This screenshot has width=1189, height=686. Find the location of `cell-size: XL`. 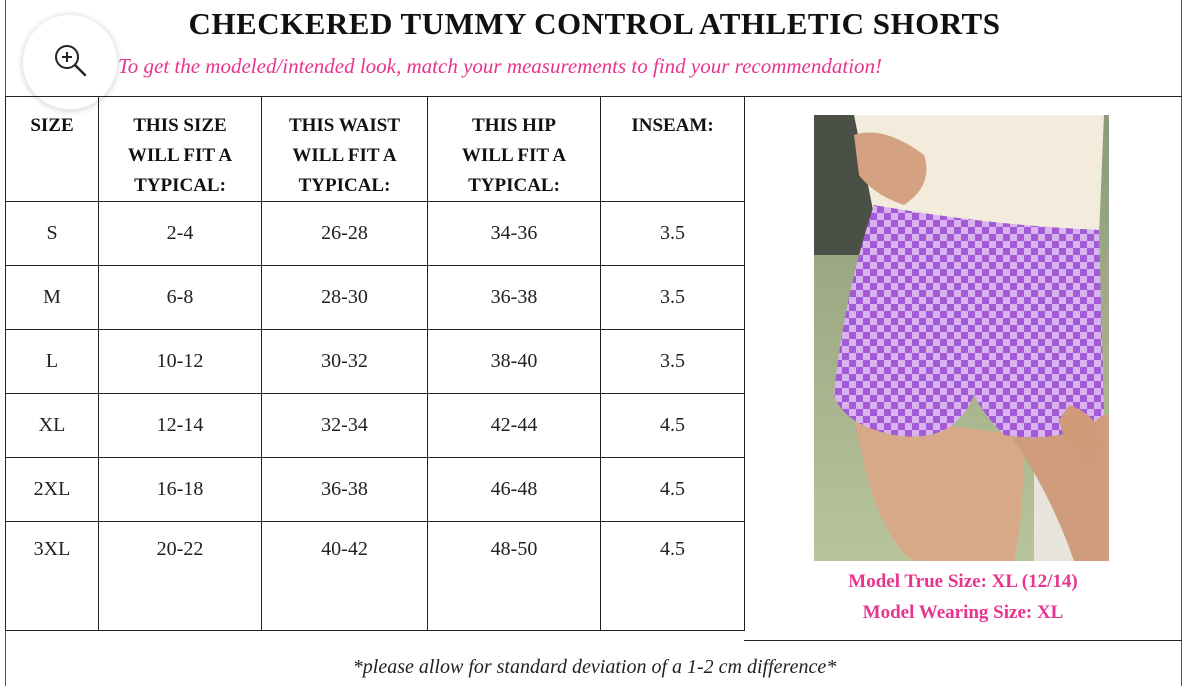

cell-size: XL is located at coordinates (52, 425).